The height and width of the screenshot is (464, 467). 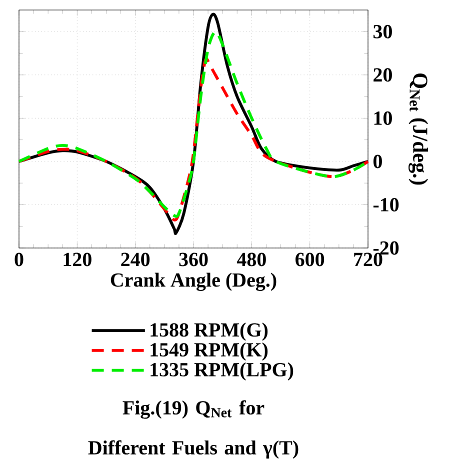 What do you see at coordinates (418, 129) in the screenshot?
I see `y-axis-title: Q$_{Net}$ (J/deg.)` at bounding box center [418, 129].